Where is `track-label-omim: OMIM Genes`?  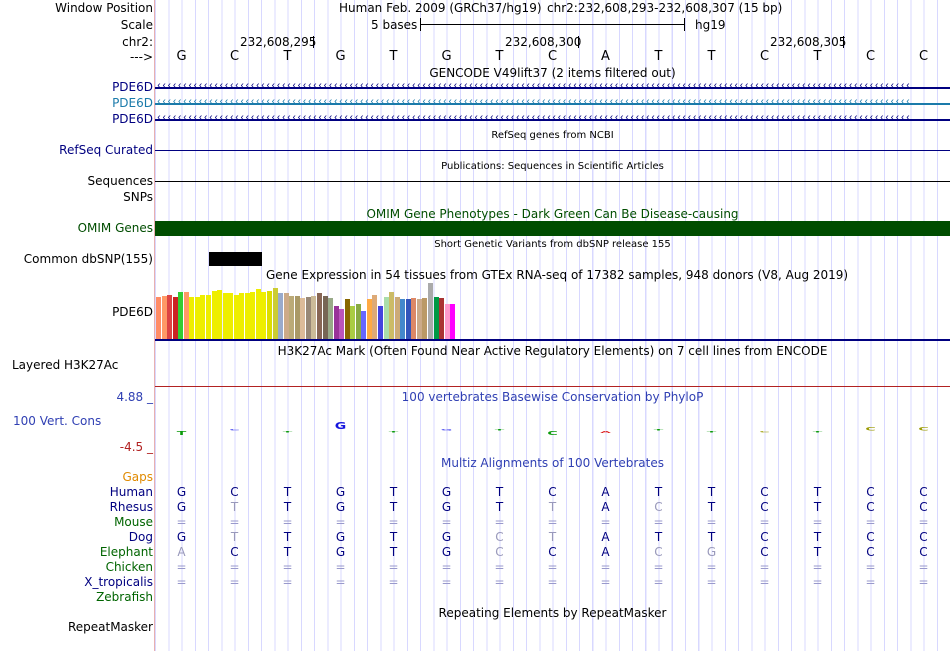 track-label-omim: OMIM Genes is located at coordinates (115, 228).